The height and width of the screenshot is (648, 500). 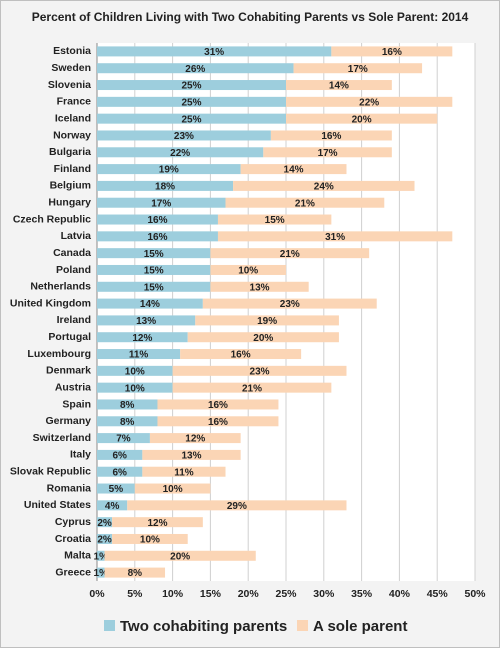 What do you see at coordinates (62, 438) in the screenshot?
I see `y-tick-label: Switzerland` at bounding box center [62, 438].